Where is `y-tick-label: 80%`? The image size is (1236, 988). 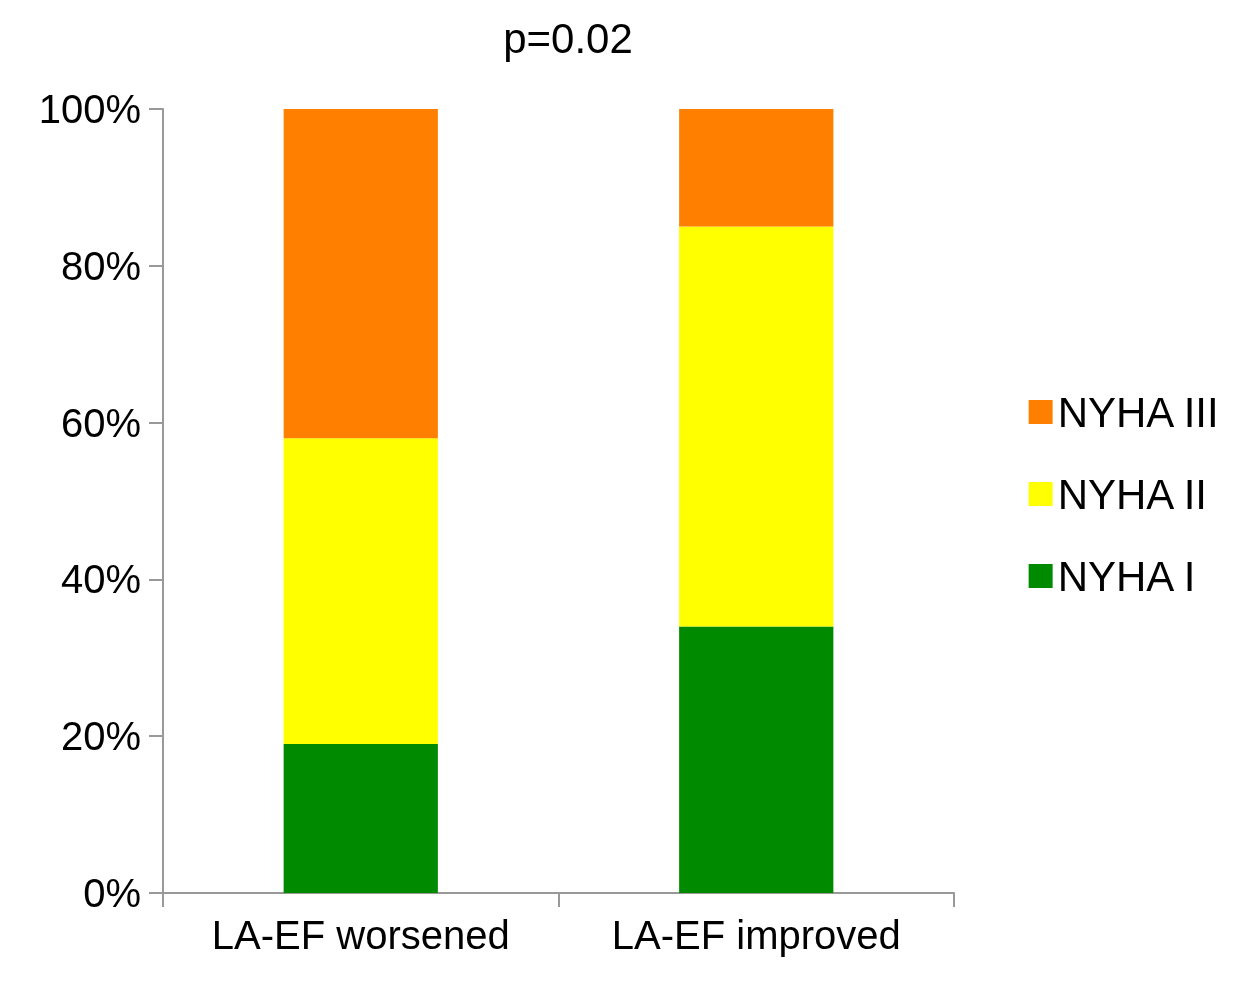 y-tick-label: 80% is located at coordinates (100, 265).